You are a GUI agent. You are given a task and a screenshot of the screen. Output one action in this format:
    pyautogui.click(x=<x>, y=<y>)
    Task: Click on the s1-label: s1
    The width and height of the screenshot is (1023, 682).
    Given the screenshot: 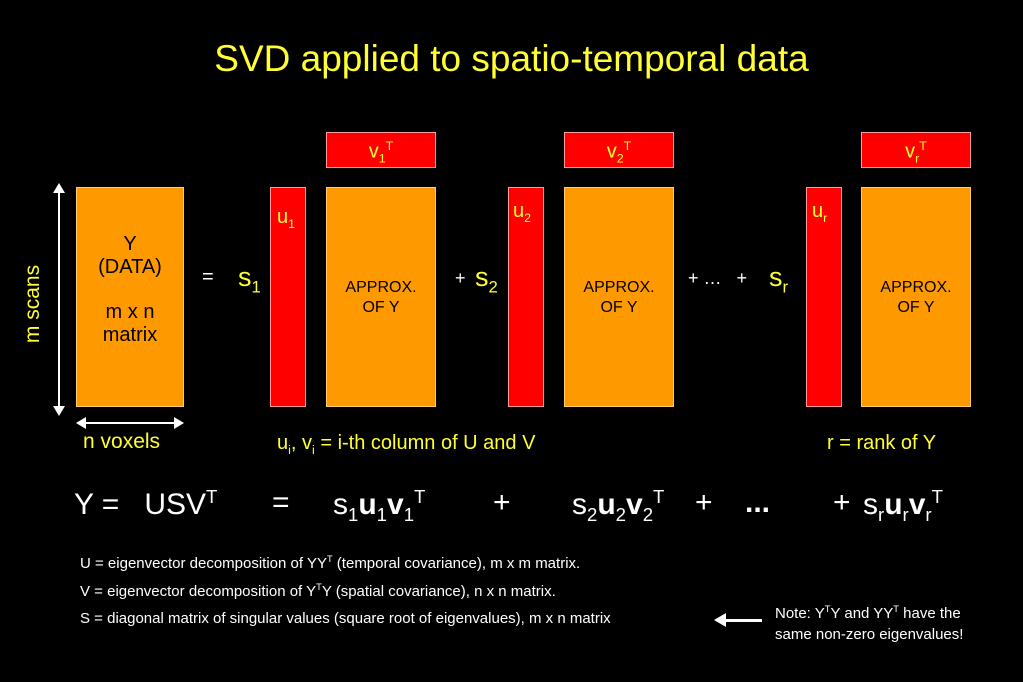 What is the action you would take?
    pyautogui.click(x=249, y=279)
    